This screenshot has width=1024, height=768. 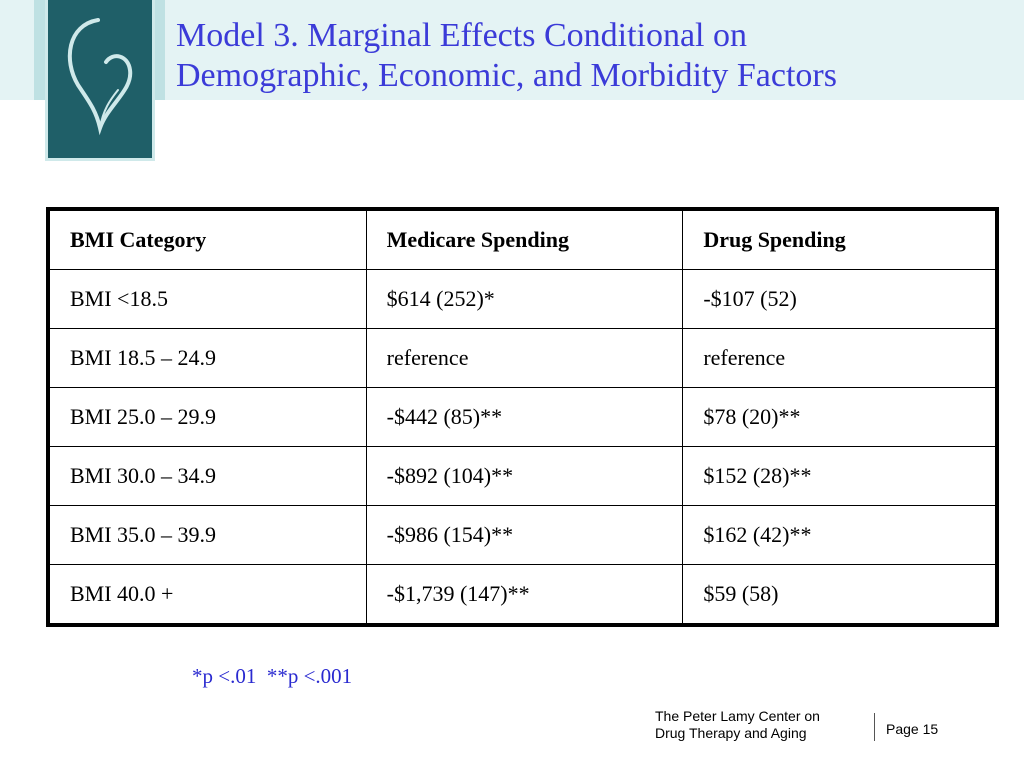 What do you see at coordinates (731, 733) in the screenshot?
I see `footer-org-line-2: Drug Therapy and Aging` at bounding box center [731, 733].